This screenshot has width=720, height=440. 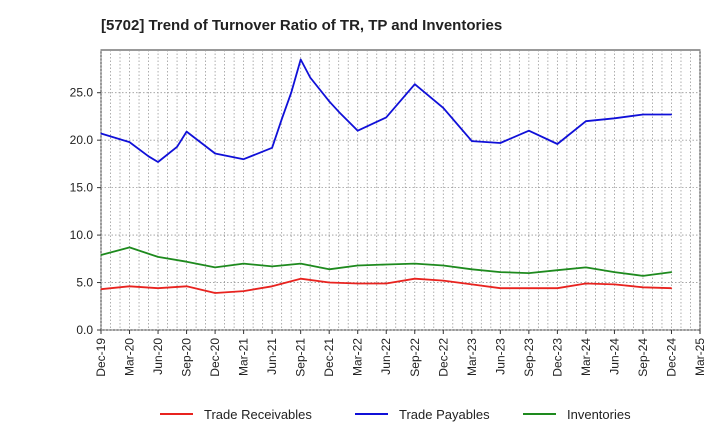 I want to click on x-tick-label: Dec-19, so click(x=101, y=357).